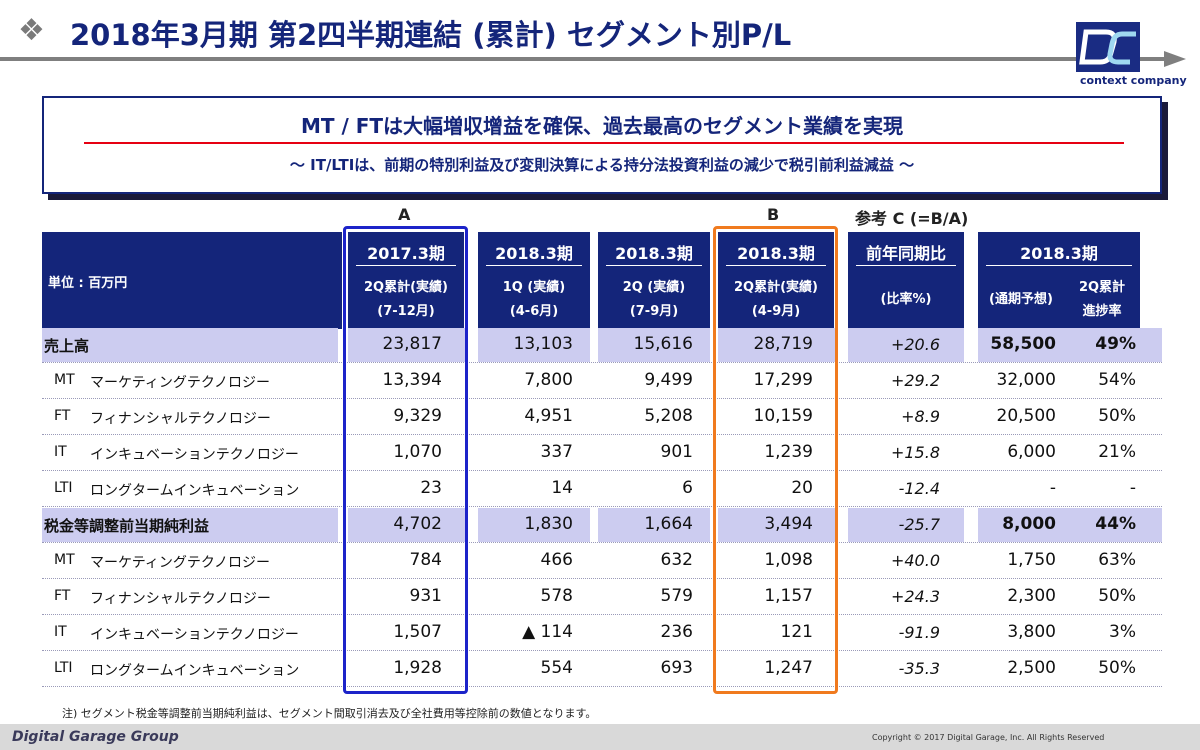 The width and height of the screenshot is (1200, 750). I want to click on cell-b: 3,494, so click(788, 524).